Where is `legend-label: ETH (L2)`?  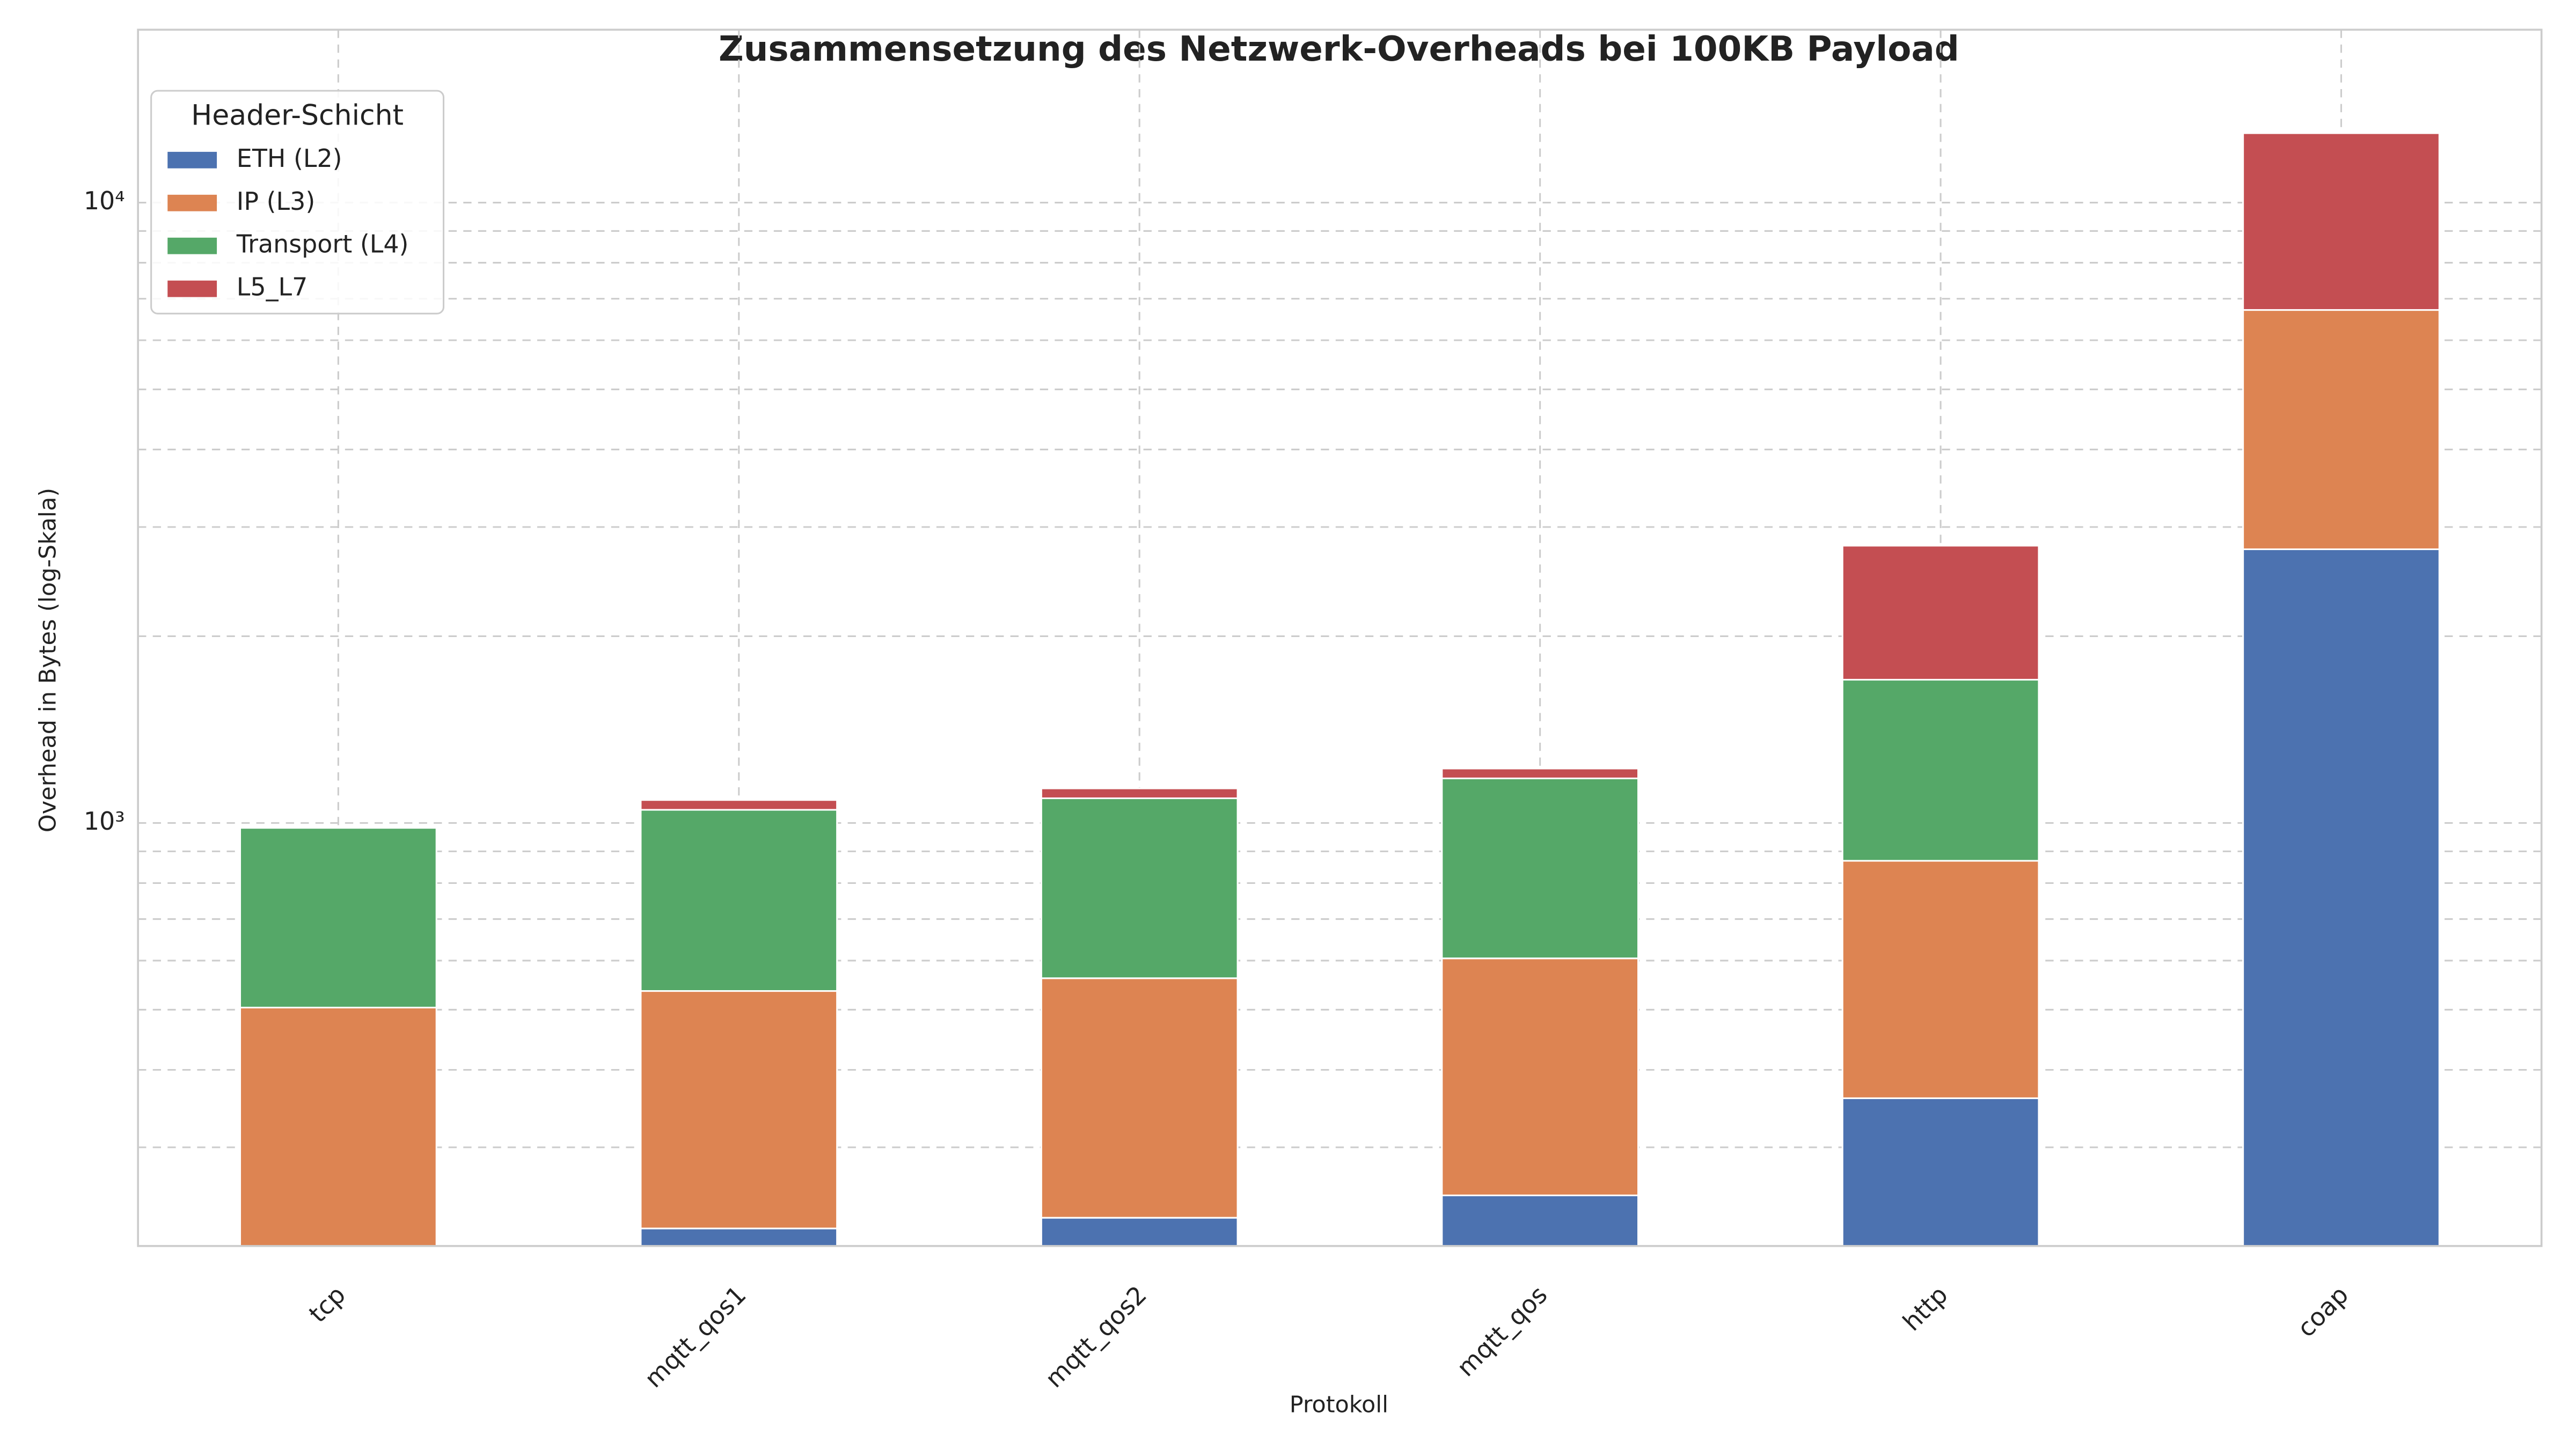 legend-label: ETH (L2) is located at coordinates (289, 158).